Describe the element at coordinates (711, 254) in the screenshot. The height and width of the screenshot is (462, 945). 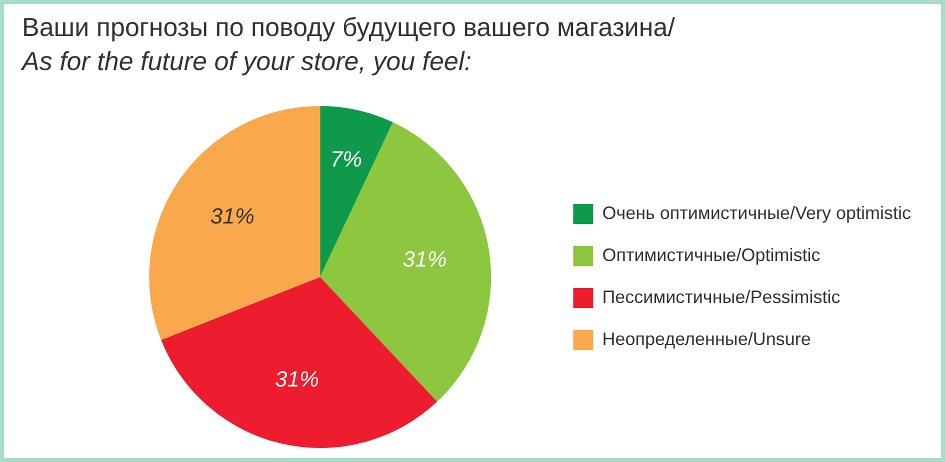
I see `legend-label: Оптимистичные/Optimistic` at that location.